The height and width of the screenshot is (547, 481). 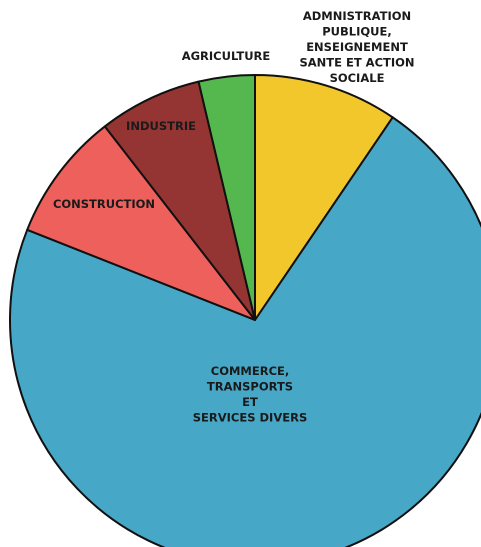 I want to click on slice-label-industrie: INDUSTRIE, so click(x=161, y=126).